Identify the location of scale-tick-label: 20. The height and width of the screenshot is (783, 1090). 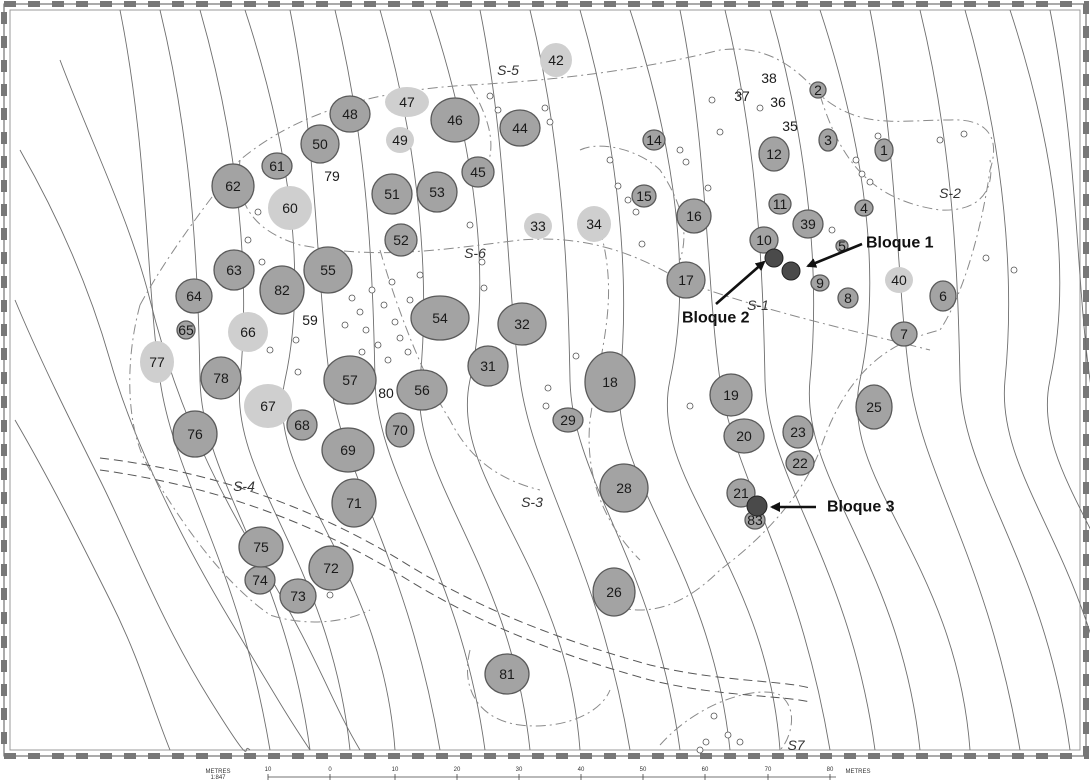
(457, 770).